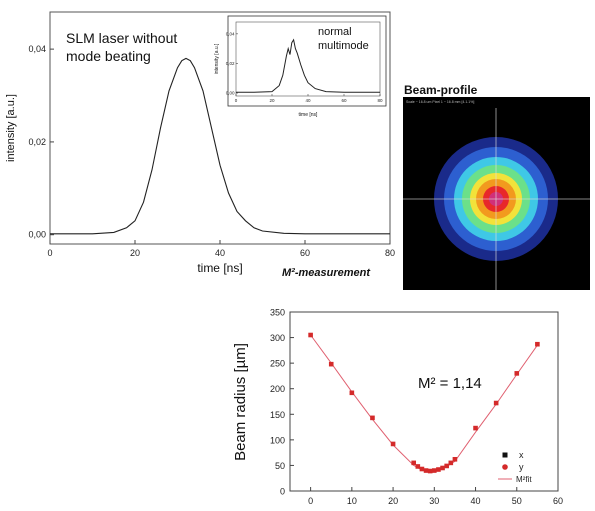 This screenshot has height=511, width=595. I want to click on legend-fit-label: M²fit, so click(524, 479).